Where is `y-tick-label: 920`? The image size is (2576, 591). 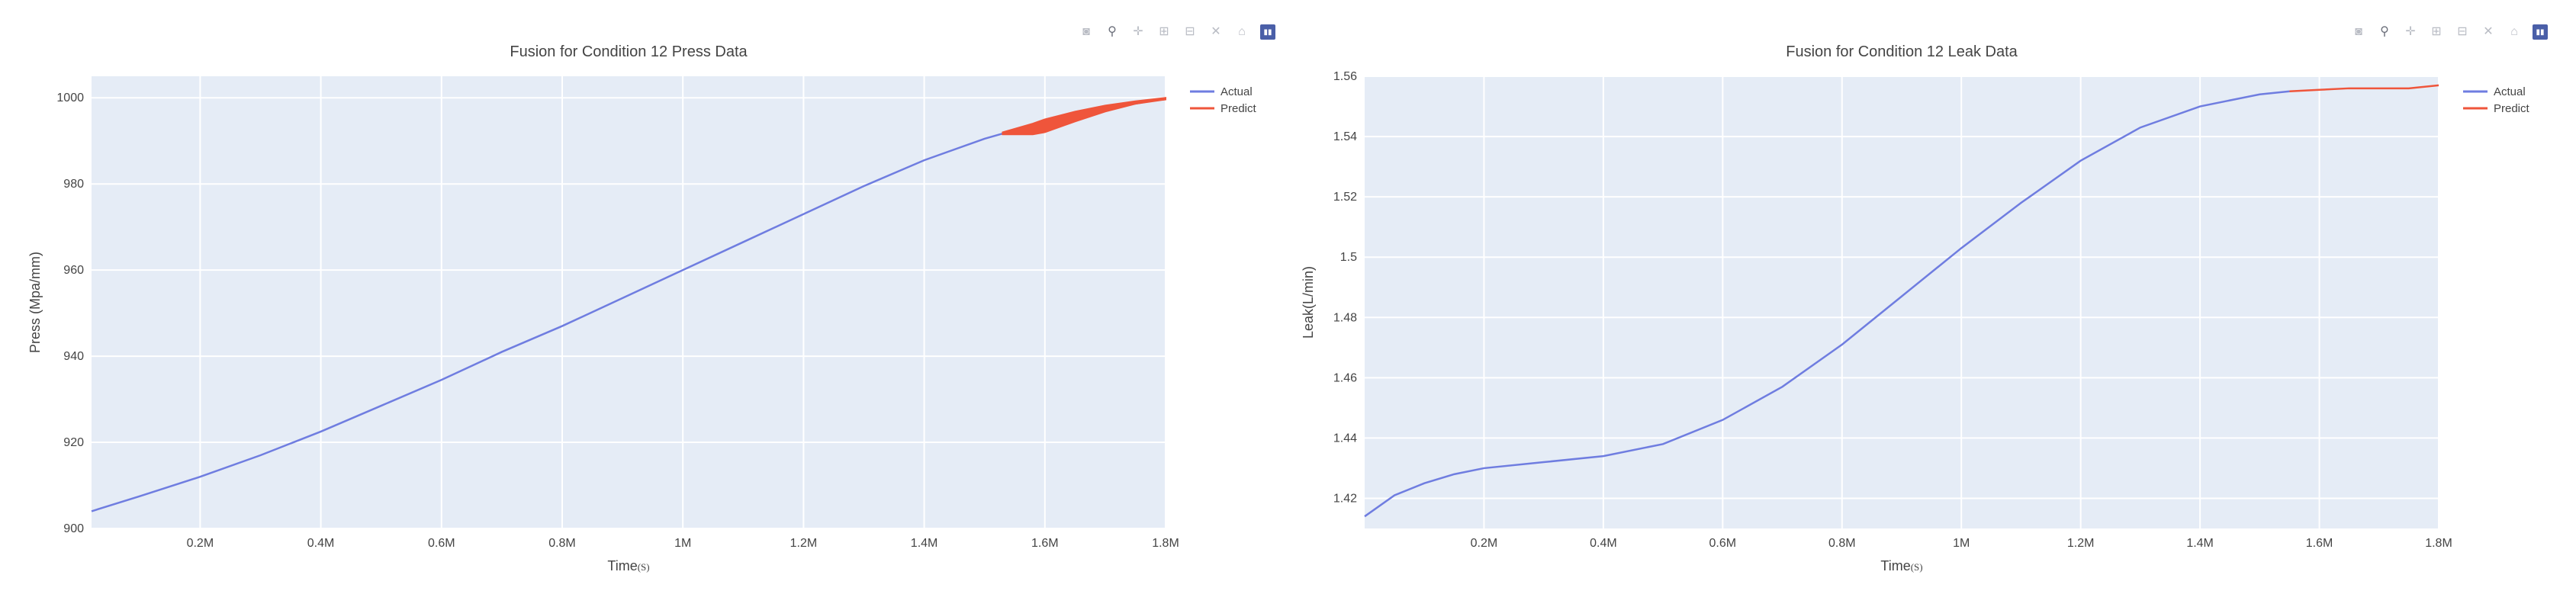
y-tick-label: 920 is located at coordinates (73, 442).